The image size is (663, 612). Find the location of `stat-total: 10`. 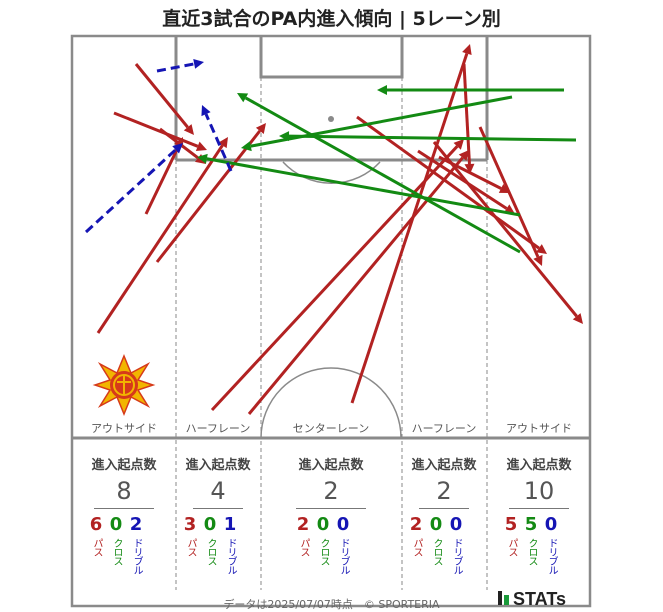

stat-total: 10 is located at coordinates (539, 491).